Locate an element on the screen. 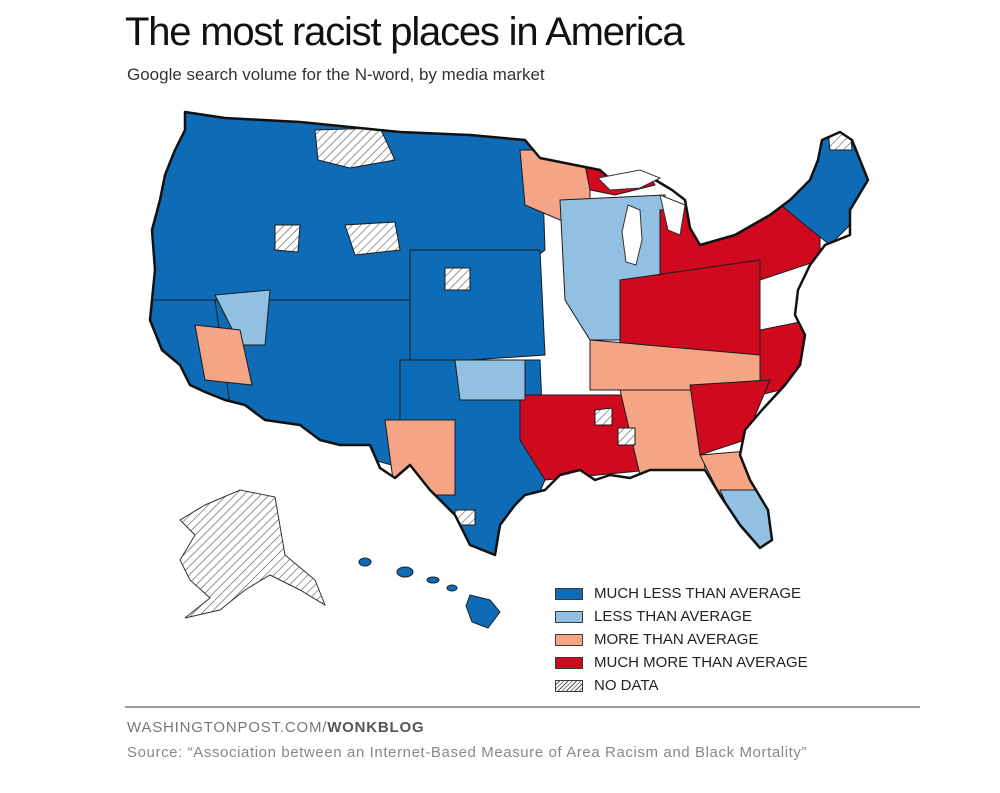 This screenshot has height=793, width=1000. lake-michigan is located at coordinates (632, 235).